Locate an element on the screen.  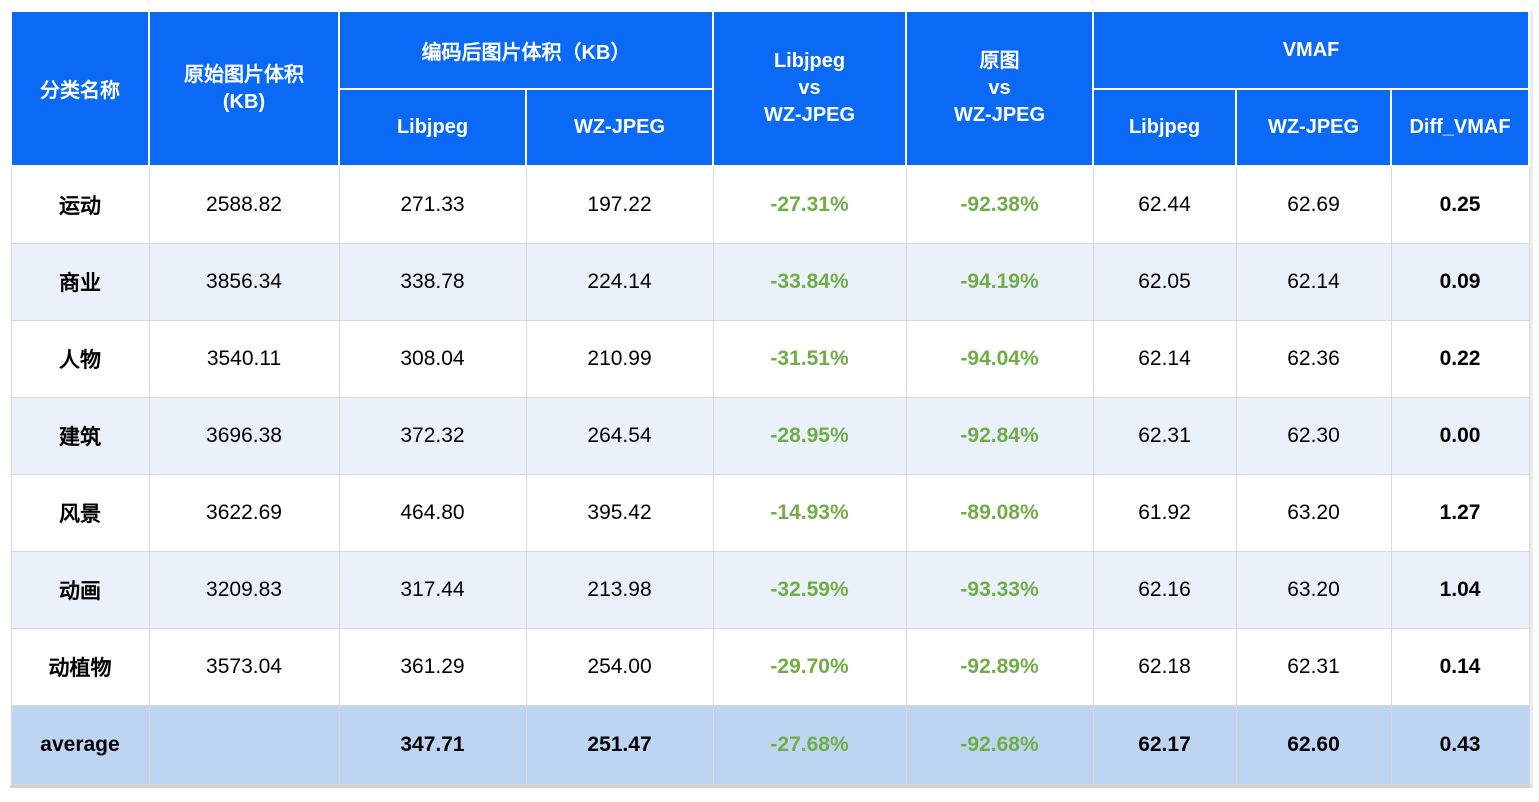
cell-diff-vmaf: 0.22 is located at coordinates (1460, 358).